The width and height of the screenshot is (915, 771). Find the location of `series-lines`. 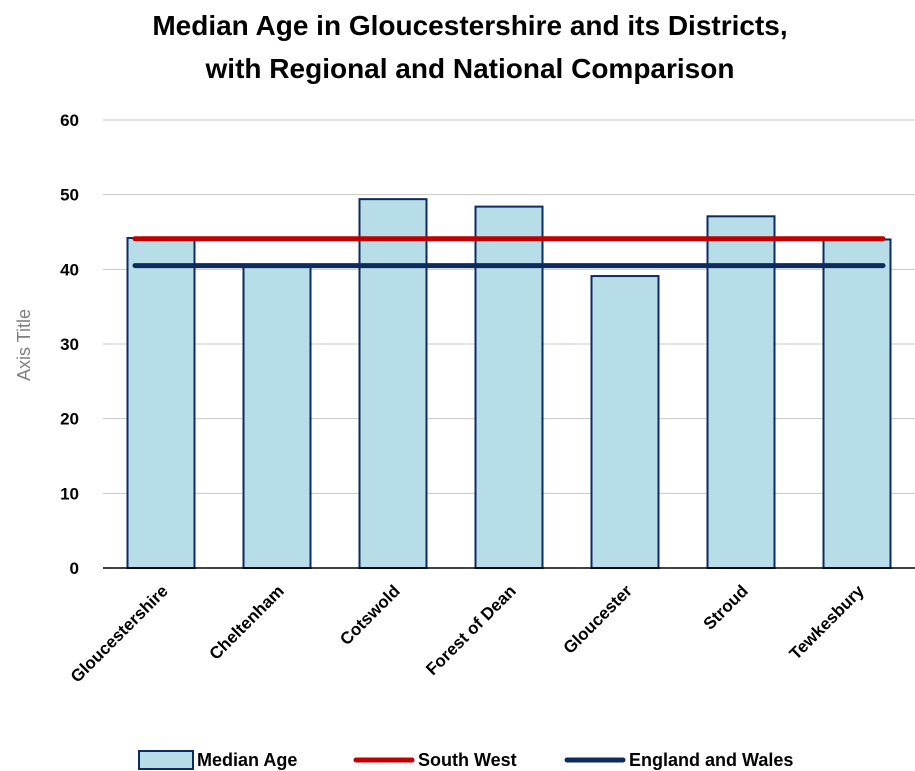

series-lines is located at coordinates (509, 252).